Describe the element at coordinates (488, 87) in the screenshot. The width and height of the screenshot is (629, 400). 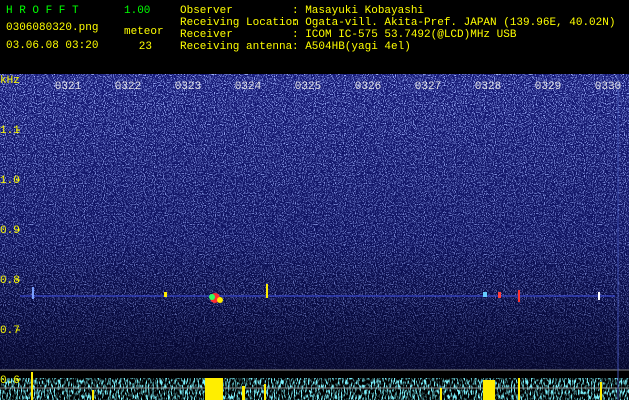
I see `time-label: 0328` at that location.